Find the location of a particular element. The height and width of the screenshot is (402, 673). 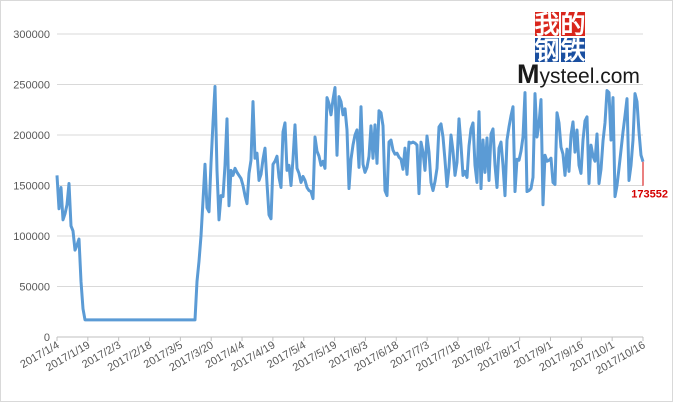

logo-char-4: 铁 is located at coordinates (572, 50).